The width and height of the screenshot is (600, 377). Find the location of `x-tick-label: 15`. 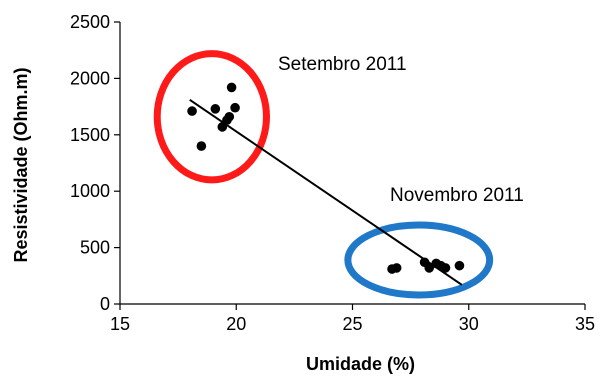

x-tick-label: 15 is located at coordinates (120, 324).